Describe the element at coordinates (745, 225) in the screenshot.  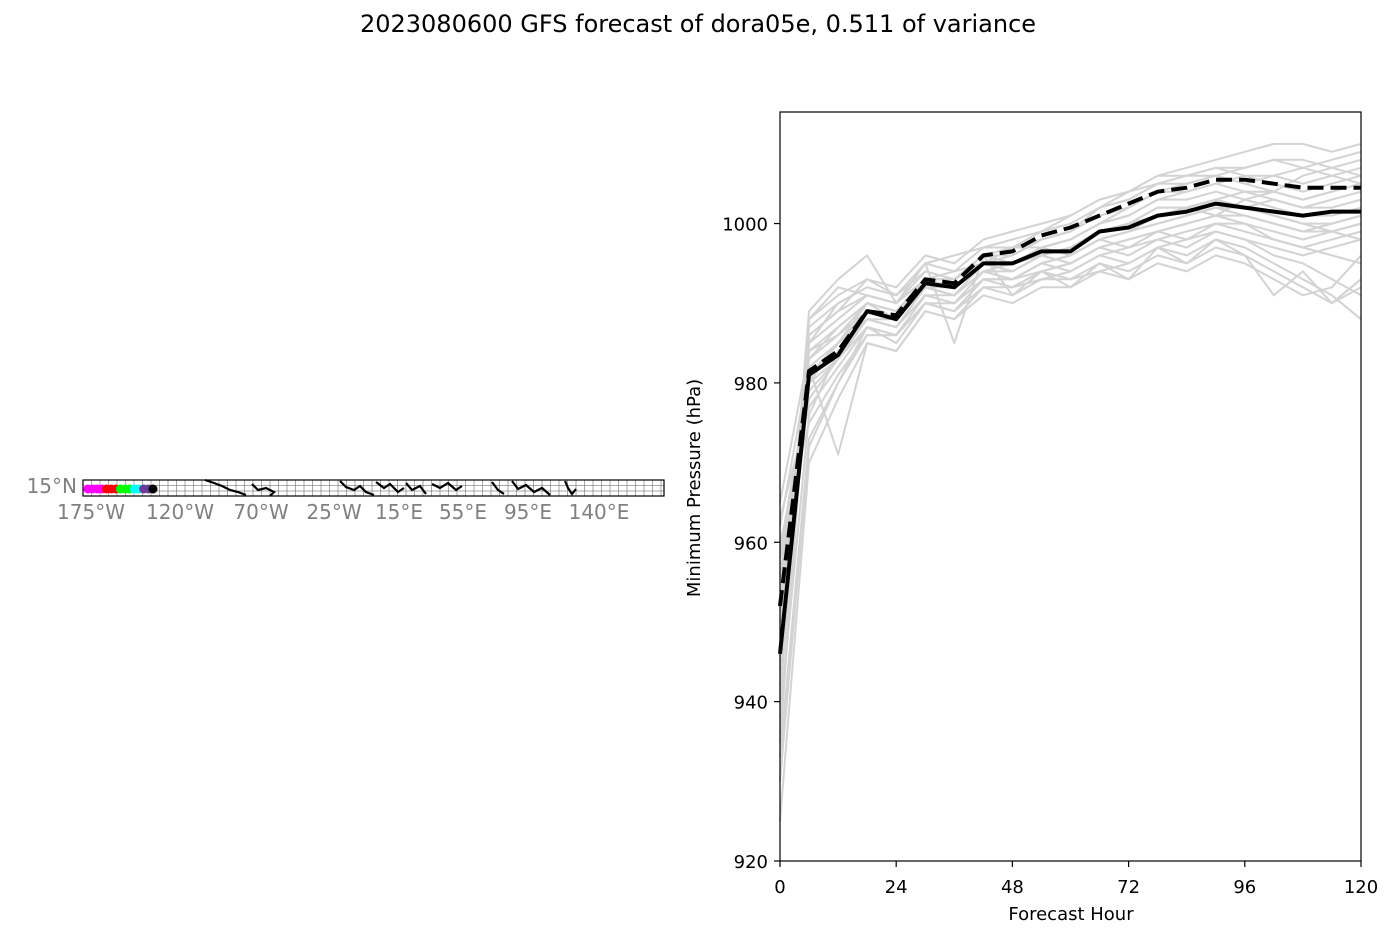
I see `y-tick-label: 1000` at that location.